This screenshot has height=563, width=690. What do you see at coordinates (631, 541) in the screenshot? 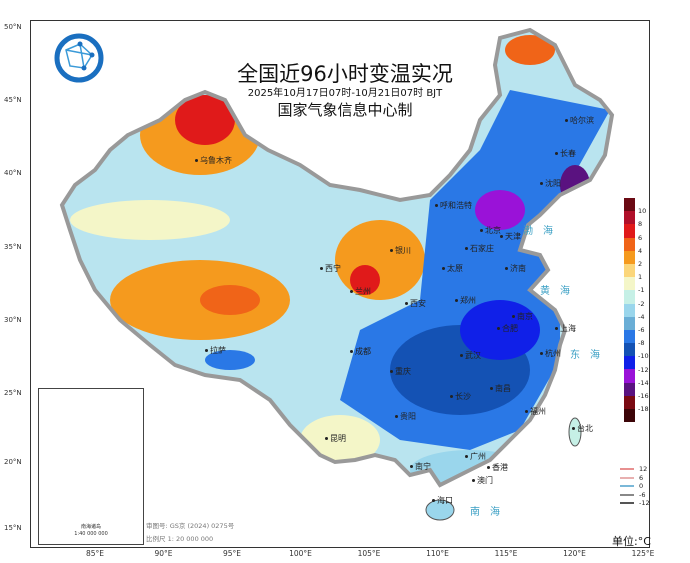
I see `unit-label: 单位:°C` at bounding box center [631, 541].